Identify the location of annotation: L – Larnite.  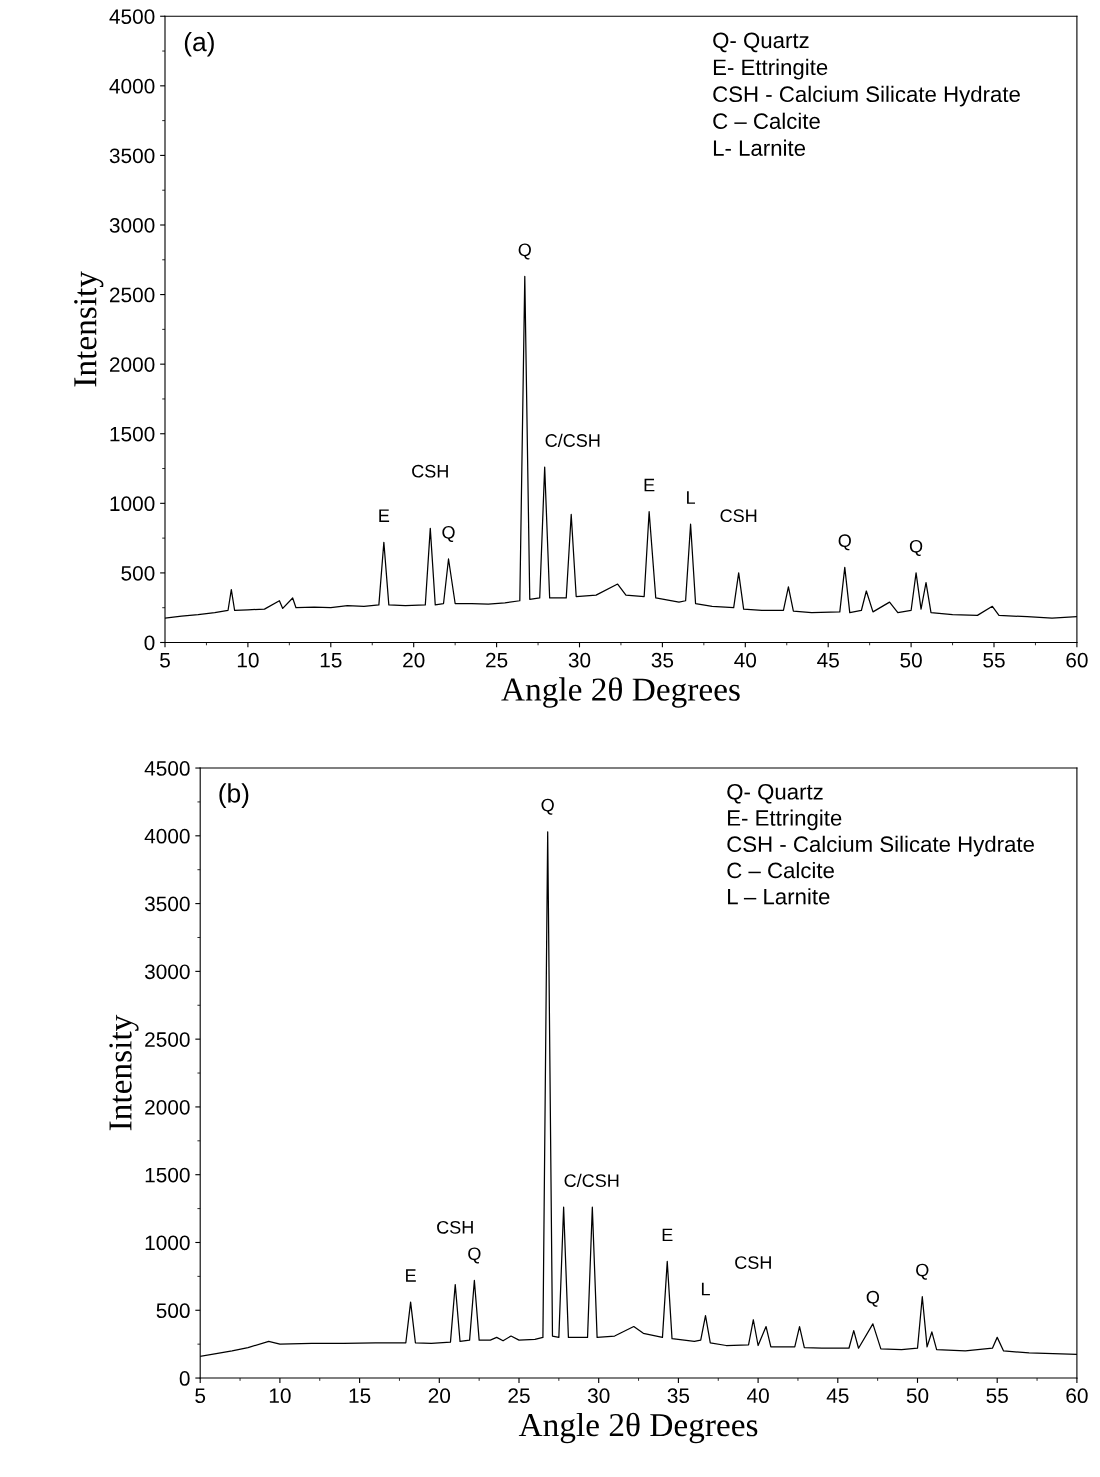
(779, 896).